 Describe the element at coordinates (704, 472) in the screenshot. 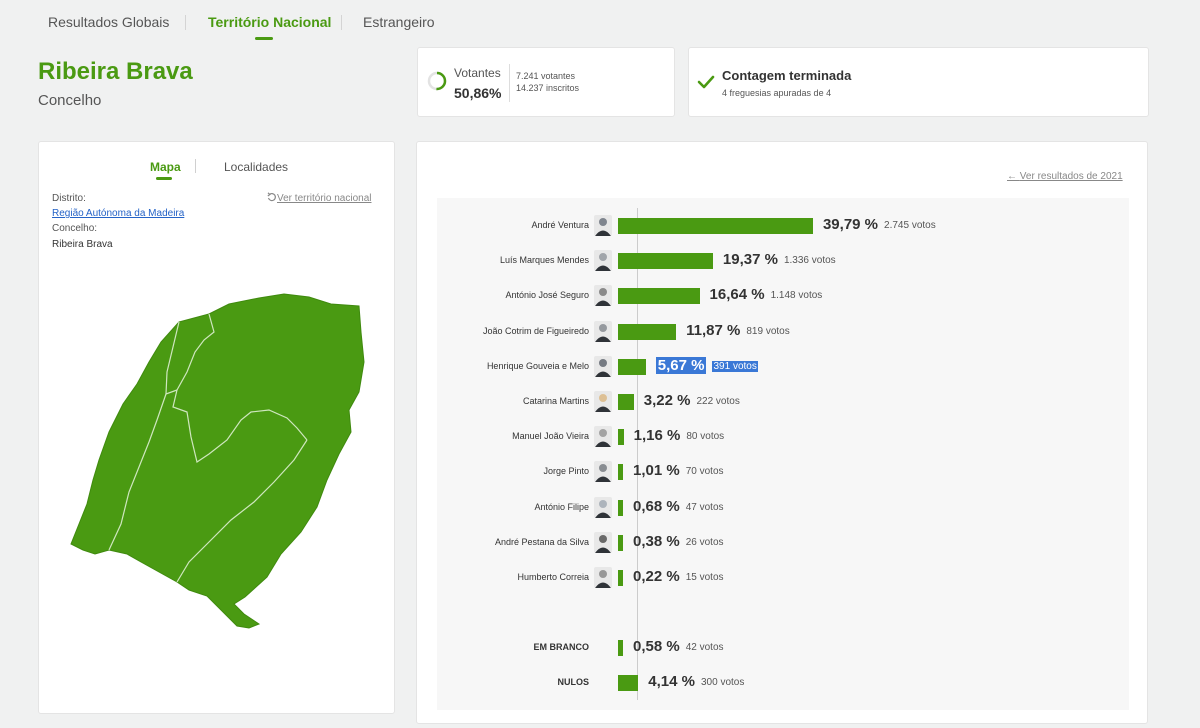

I see `result-votes: 70 votos` at that location.